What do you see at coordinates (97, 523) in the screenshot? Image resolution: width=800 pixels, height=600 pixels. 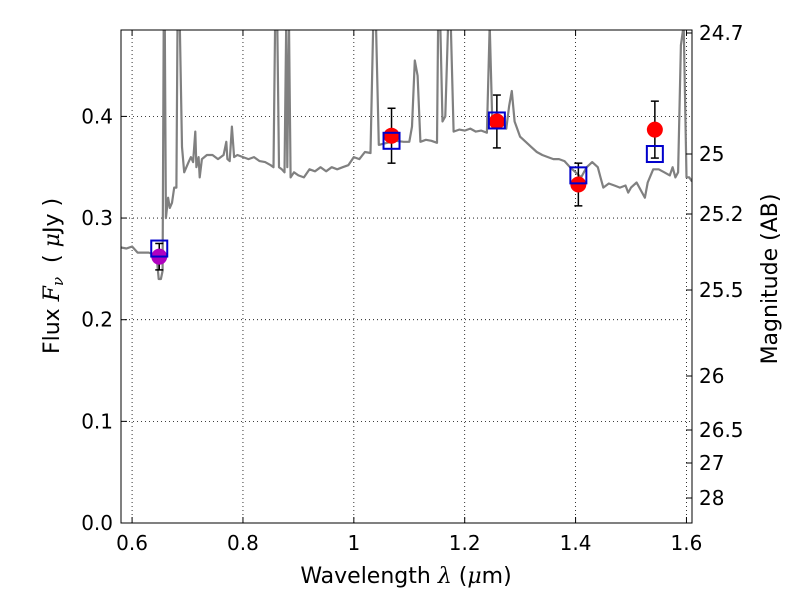 I see `y-tick-label: 0.0` at bounding box center [97, 523].